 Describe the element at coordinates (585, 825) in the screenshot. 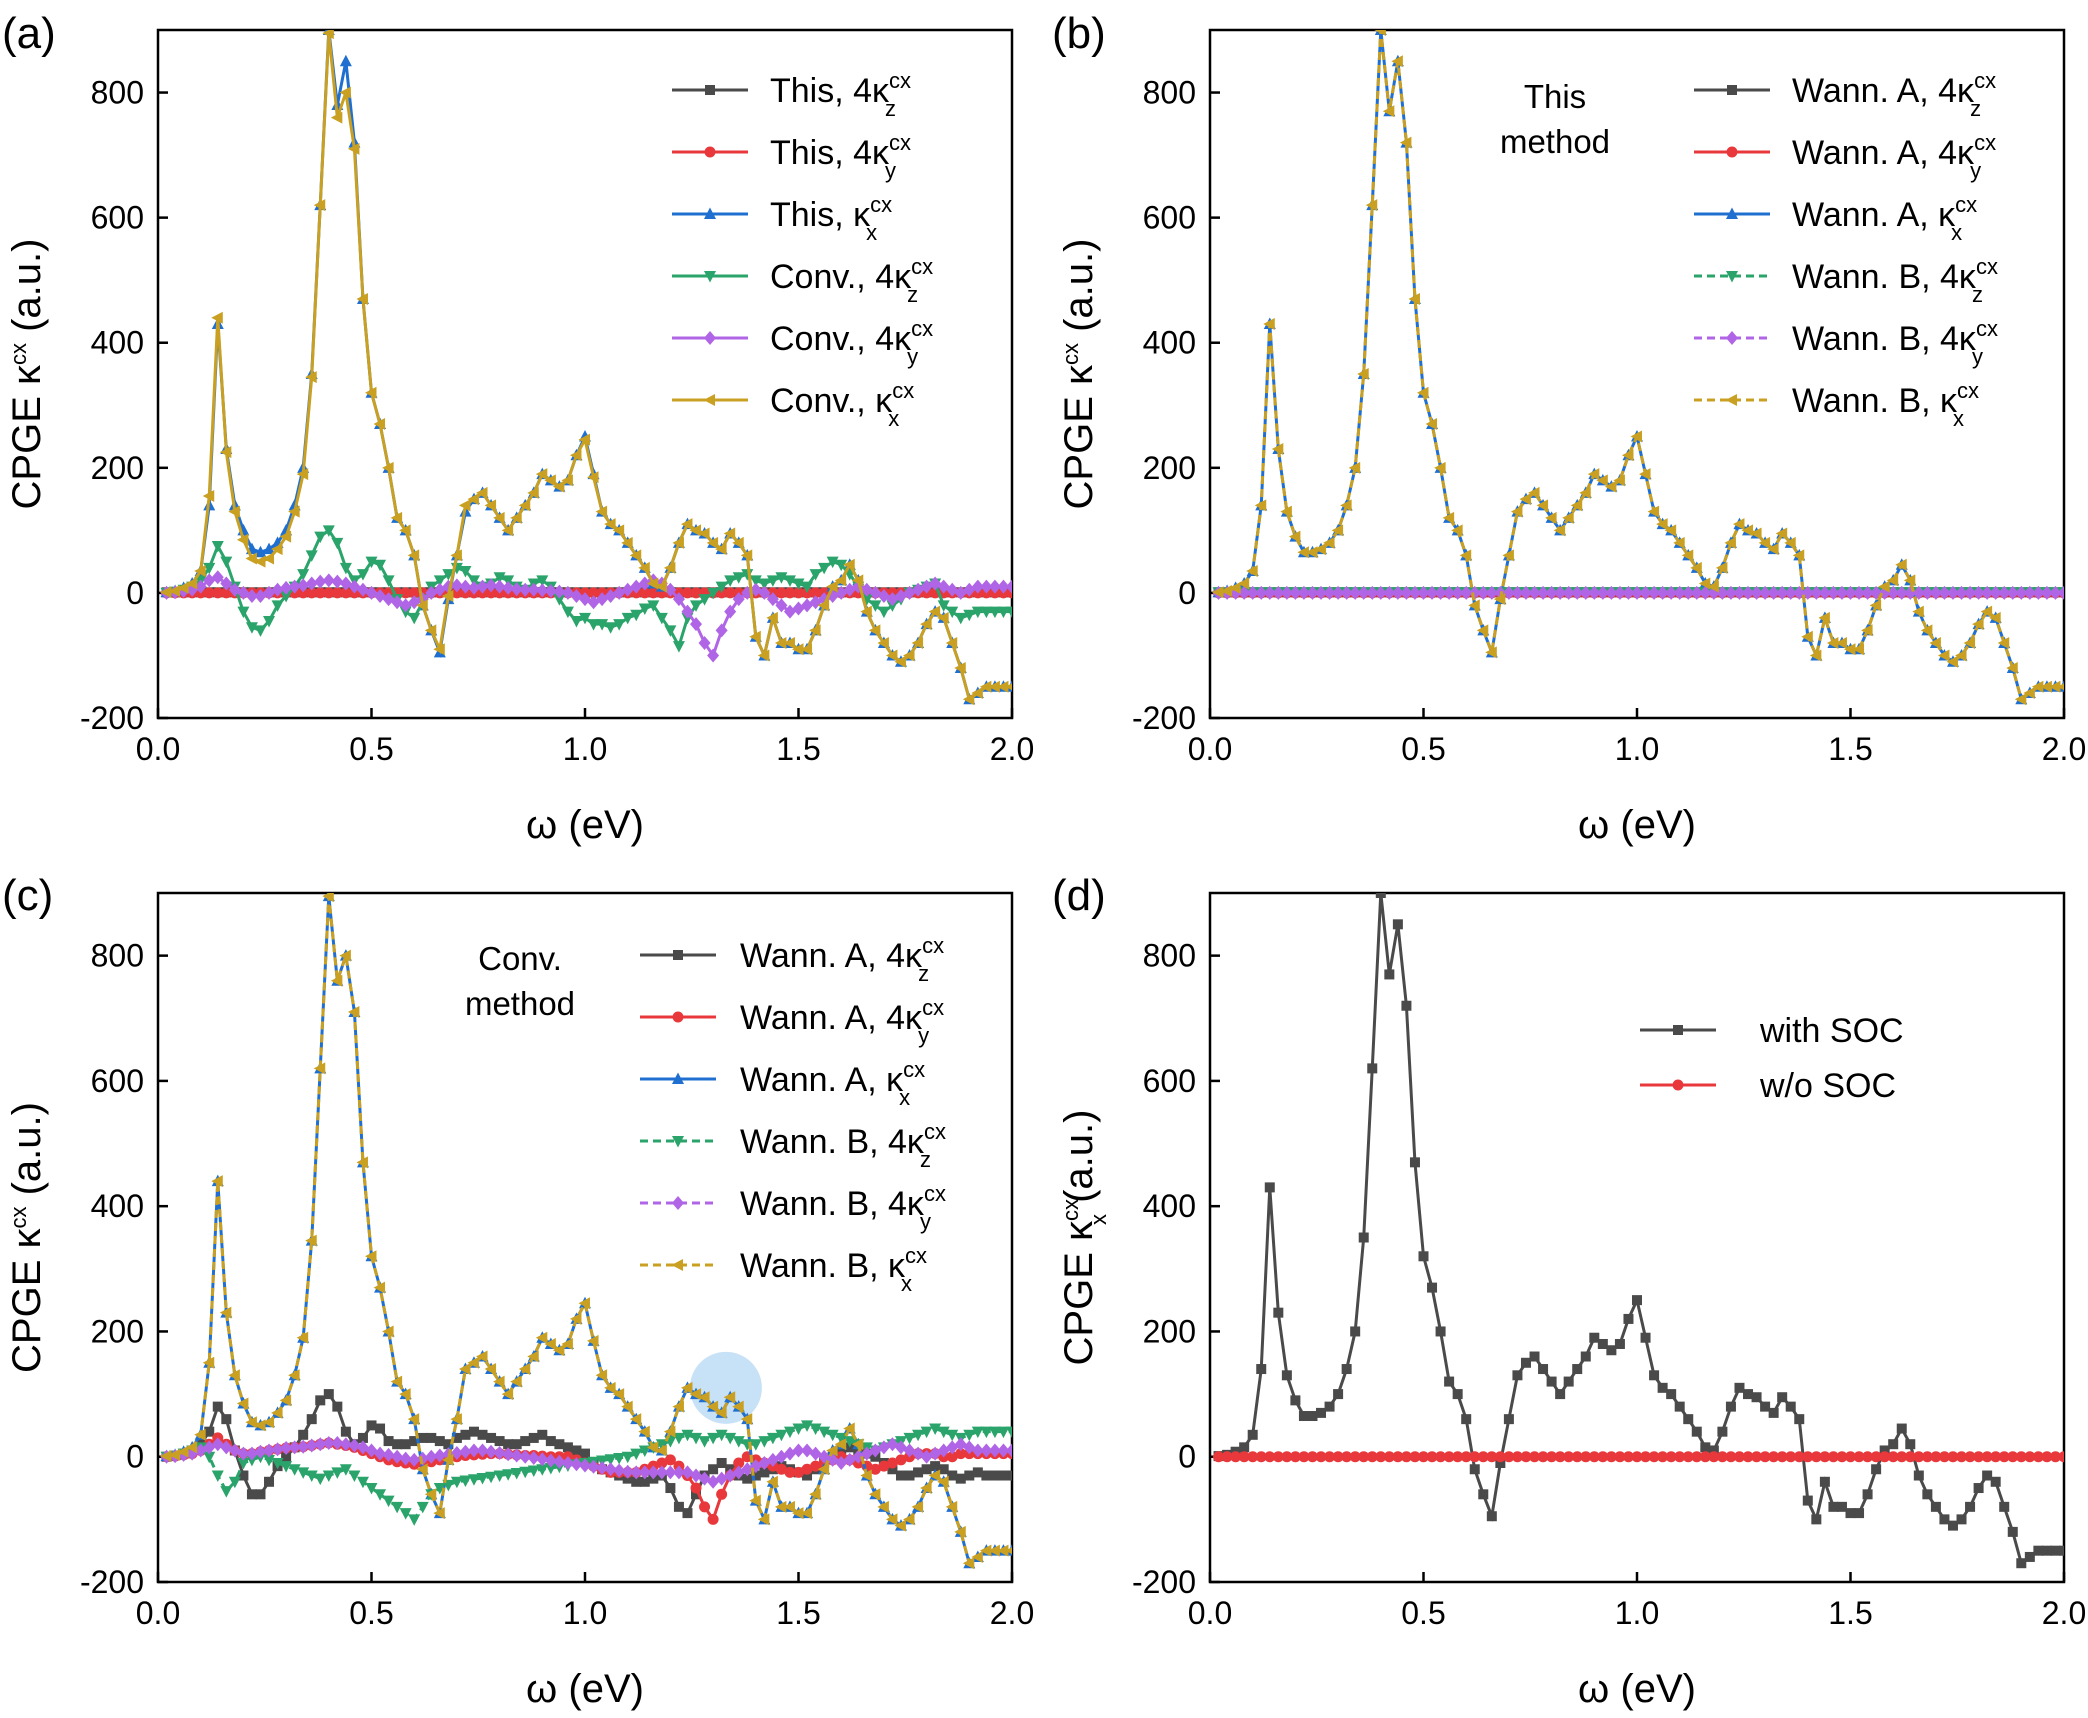

I see `x-axis-label: ω (eV)` at that location.